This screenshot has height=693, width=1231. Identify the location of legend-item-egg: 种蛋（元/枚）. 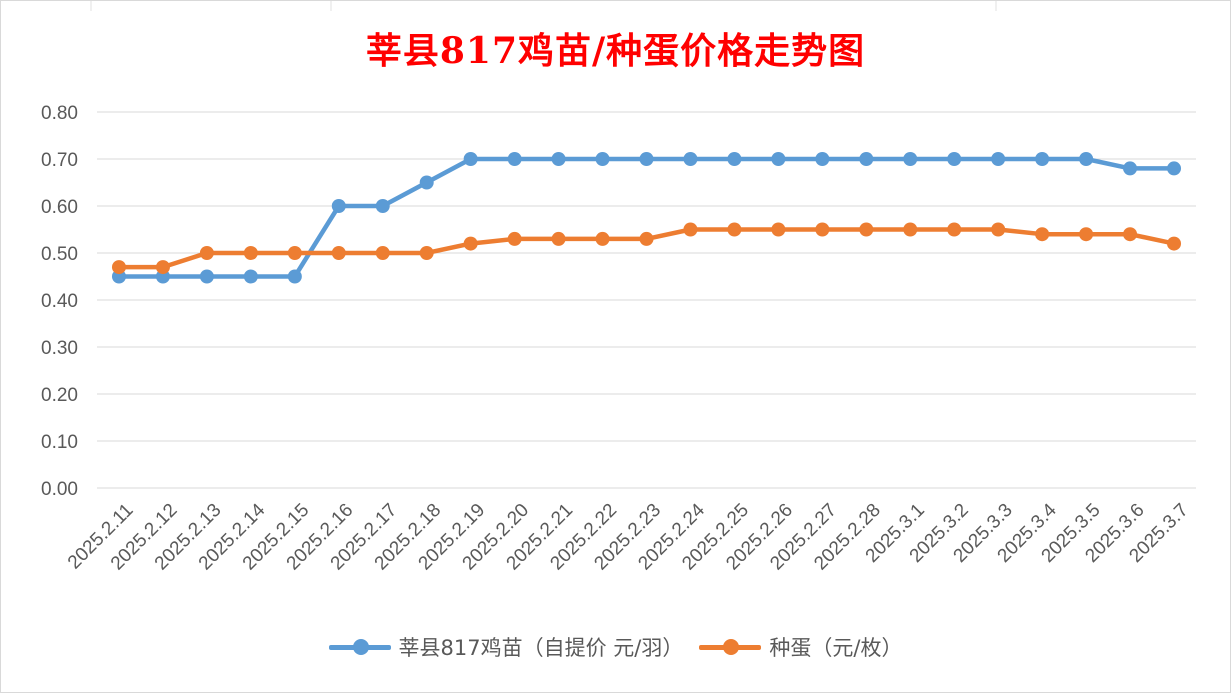
(800, 647).